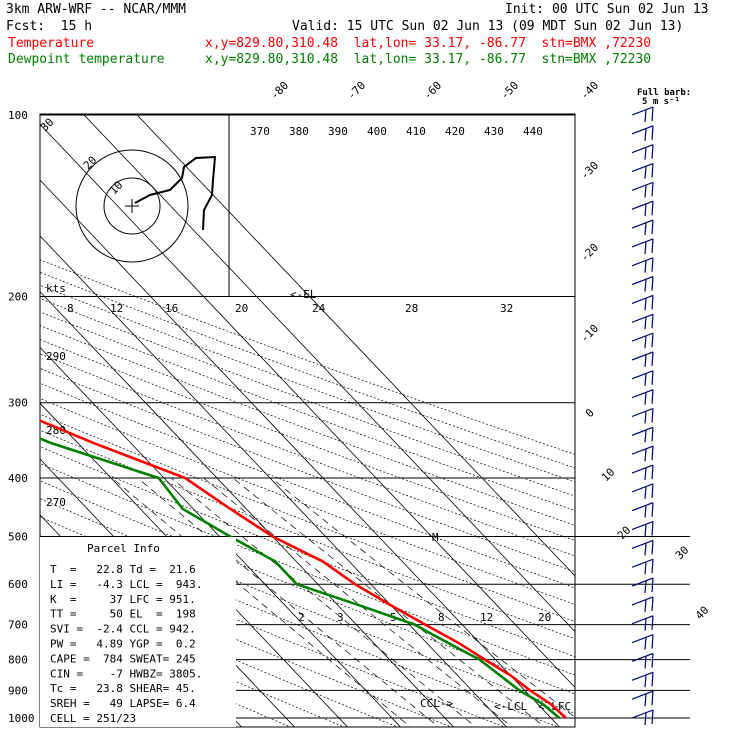 Image resolution: width=740 pixels, height=740 pixels. Describe the element at coordinates (432, 90) in the screenshot. I see `isotherm-label: -60` at that location.